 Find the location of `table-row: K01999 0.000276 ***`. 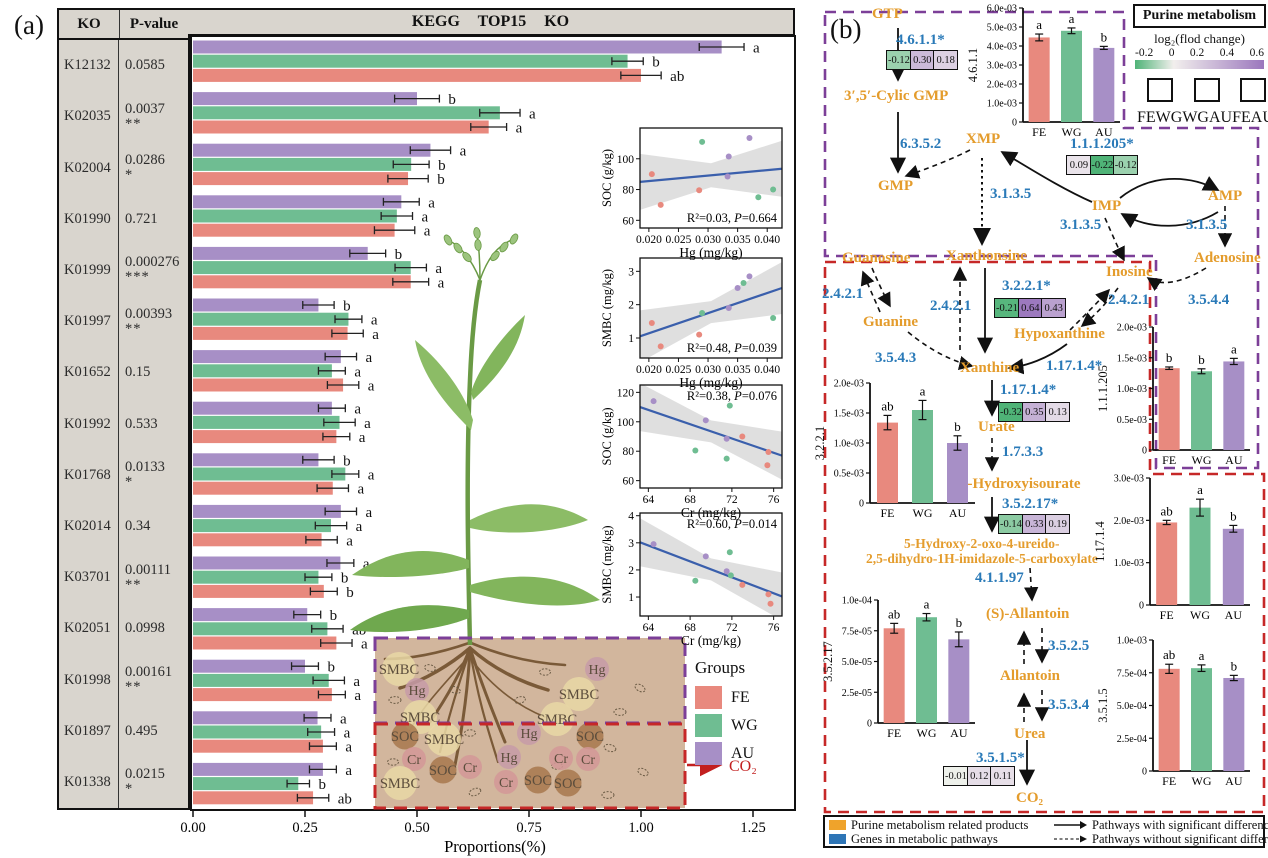

table-row: K01999 0.000276 *** is located at coordinates (123, 270).